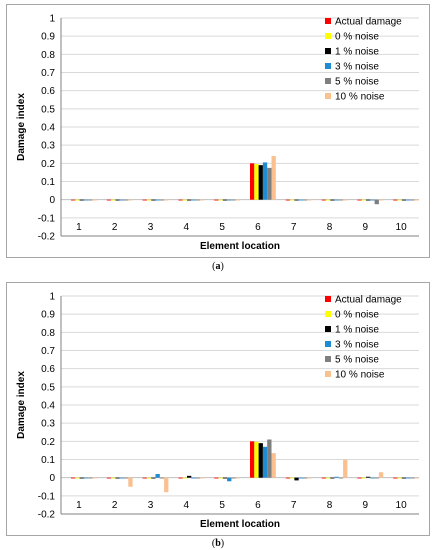  Describe the element at coordinates (330, 227) in the screenshot. I see `x-tick-label: 8` at that location.